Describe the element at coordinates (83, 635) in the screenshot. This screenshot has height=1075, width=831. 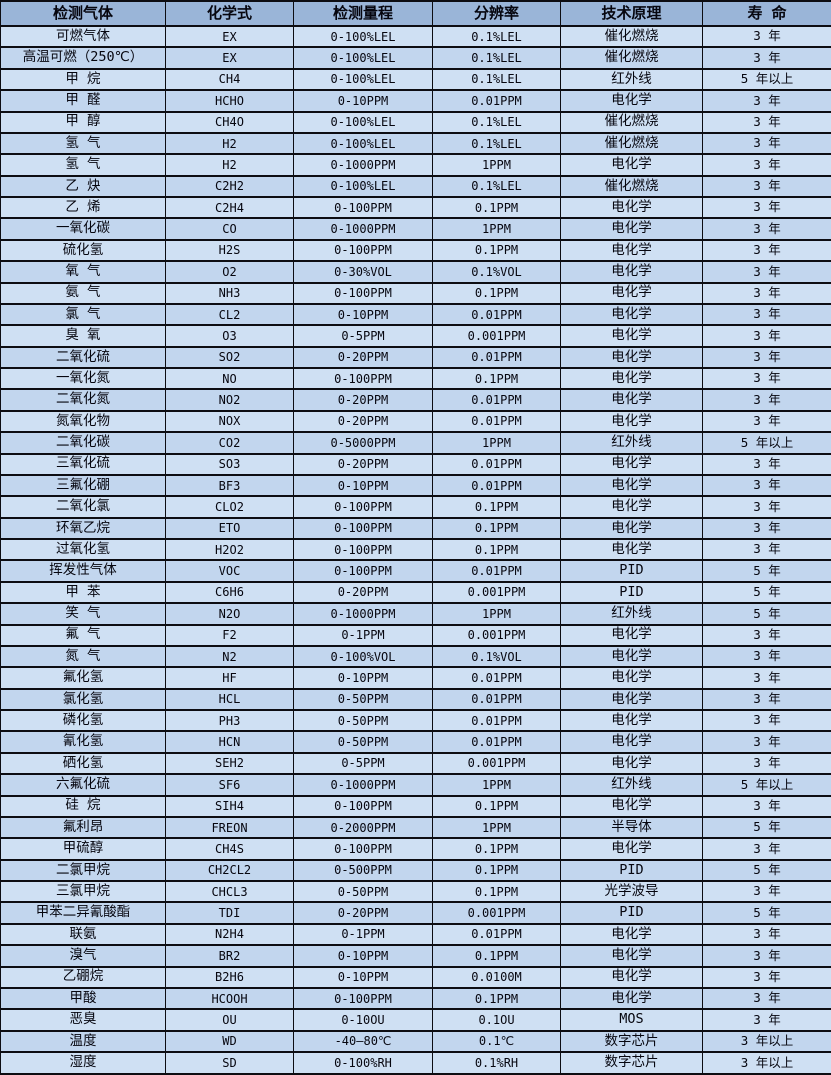
I see `cell-gas-name: 氟 气` at that location.